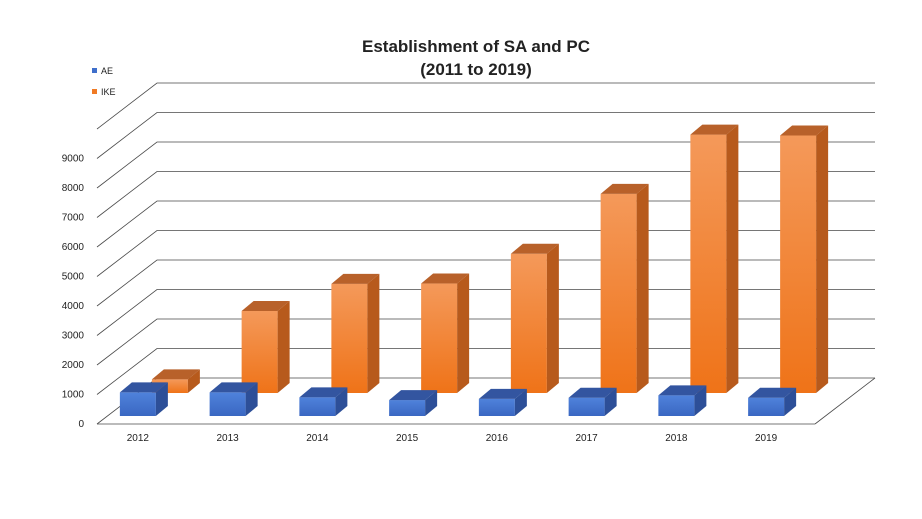 The height and width of the screenshot is (519, 922). I want to click on y-tick-label: 3000, so click(73, 336).